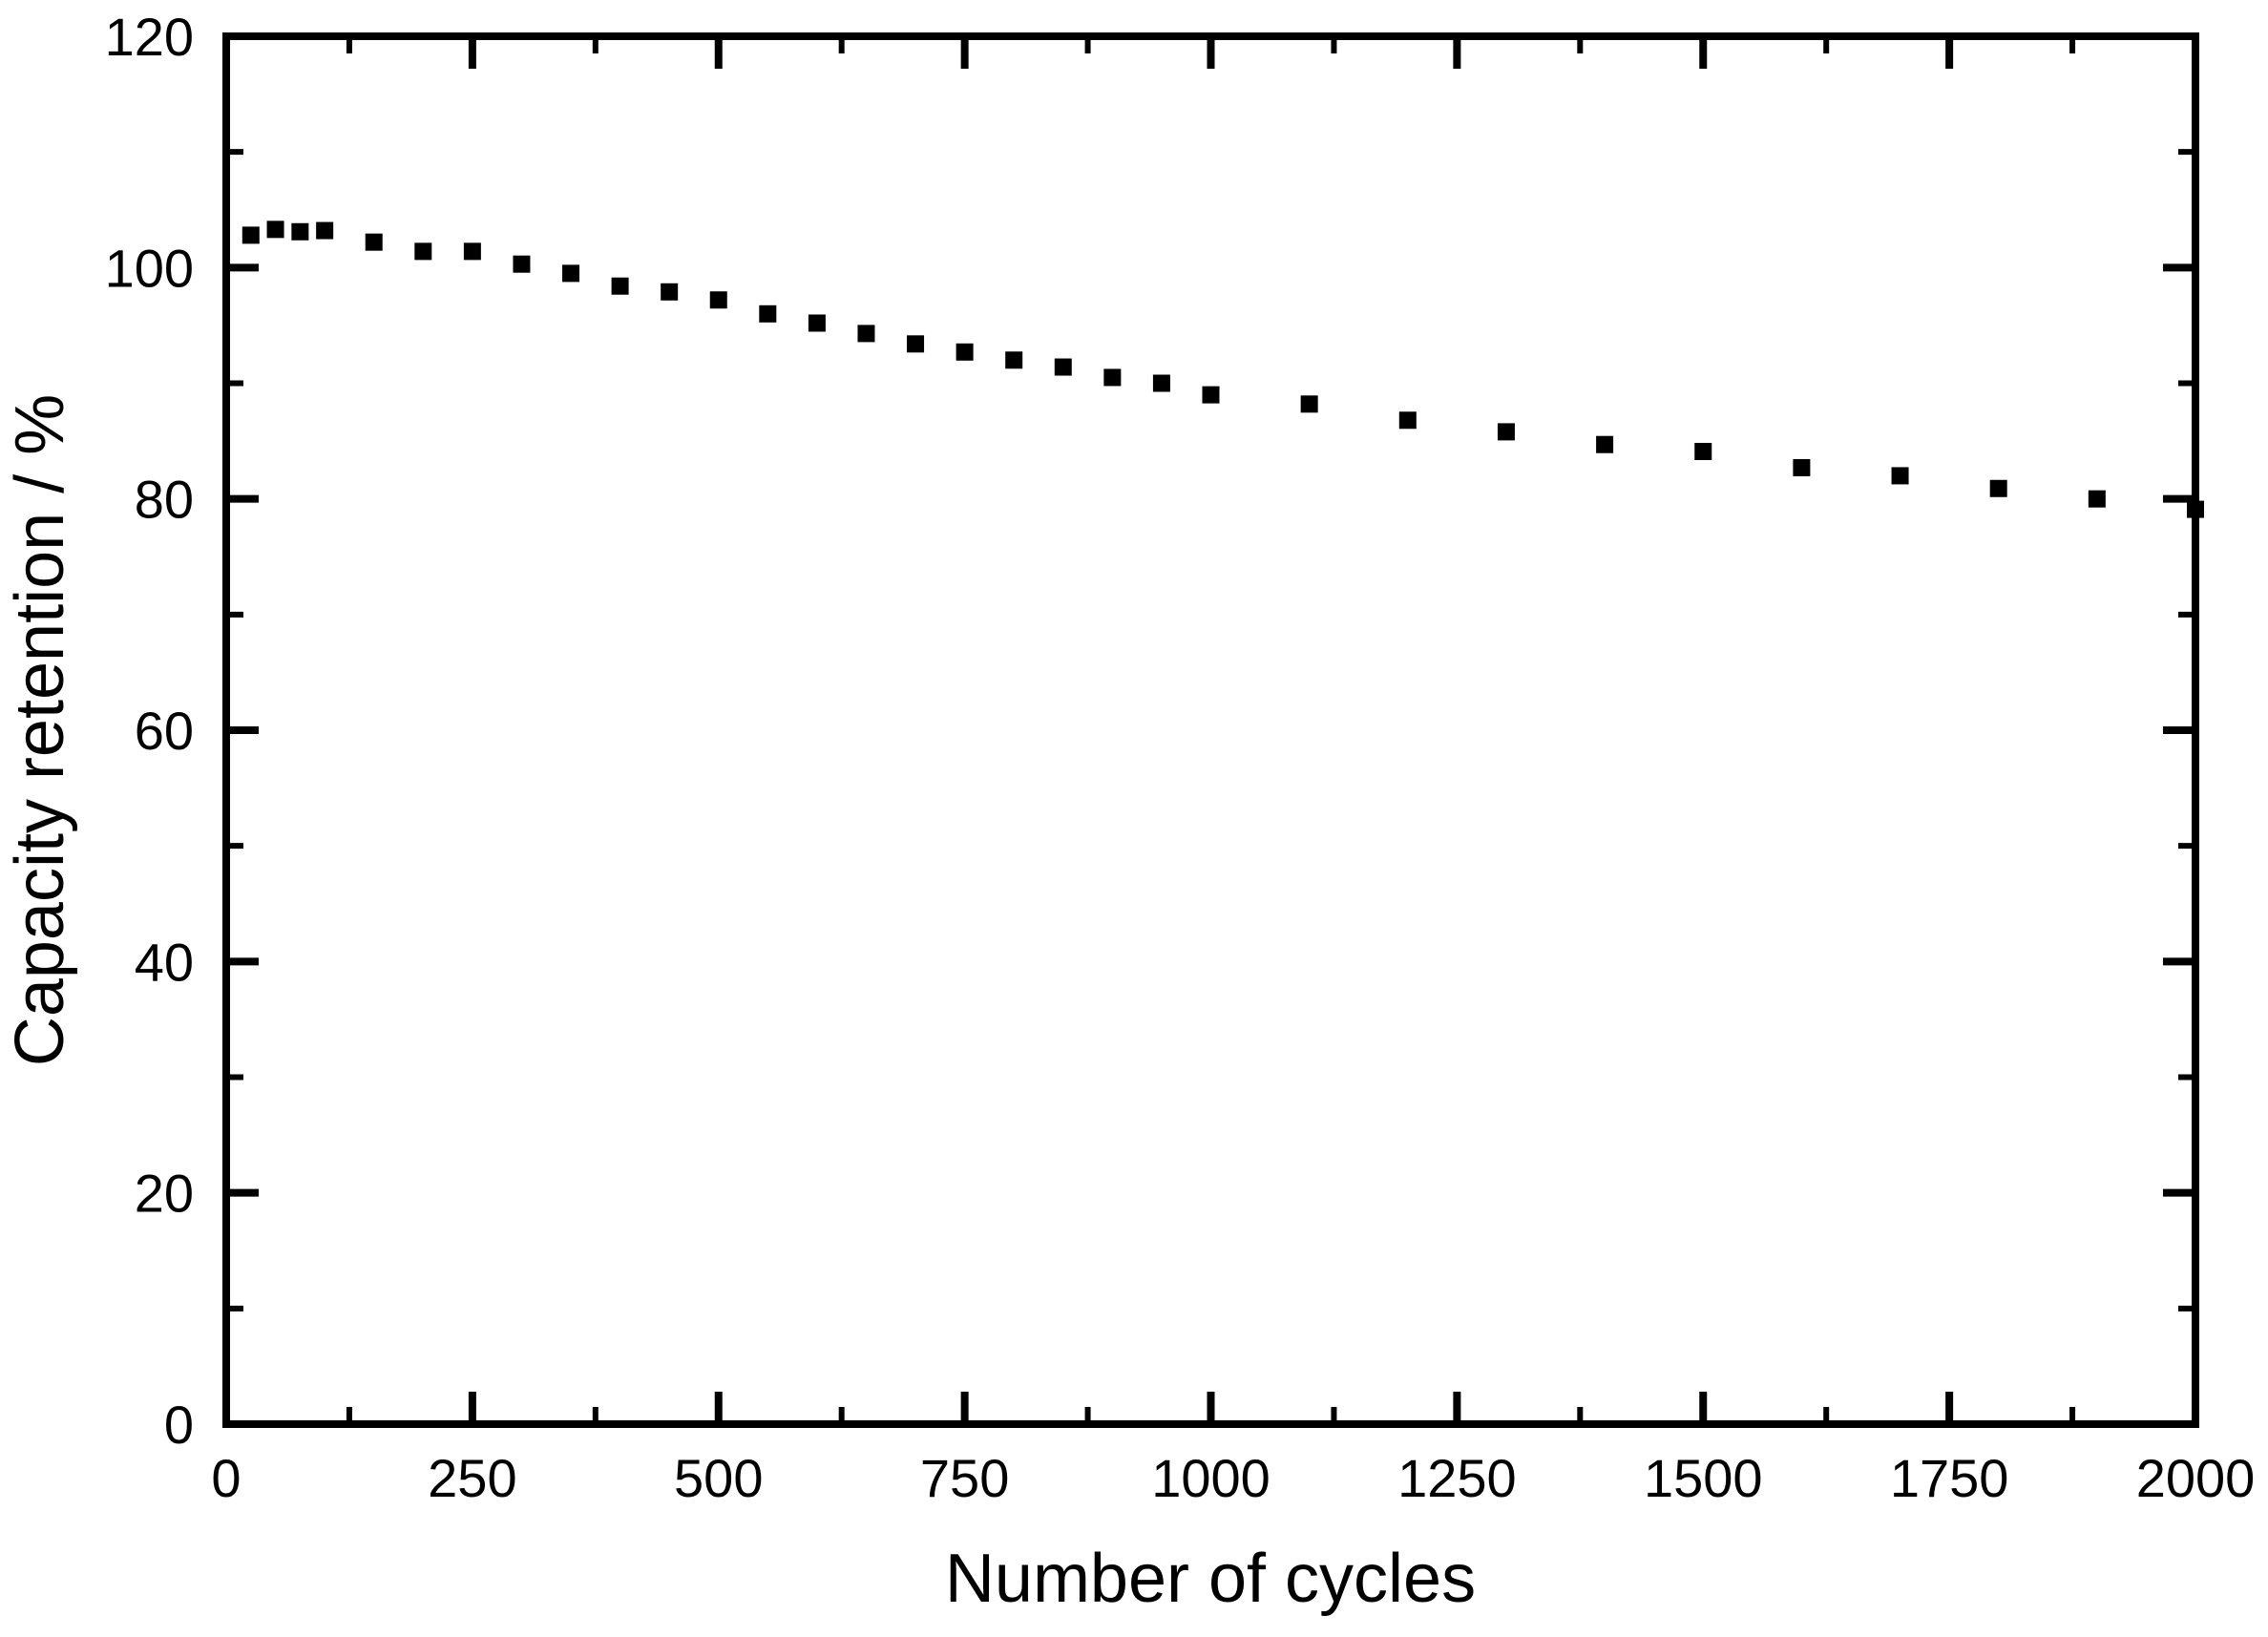 The image size is (2268, 1637). Describe the element at coordinates (964, 1478) in the screenshot. I see `x-tick-label: 750` at that location.